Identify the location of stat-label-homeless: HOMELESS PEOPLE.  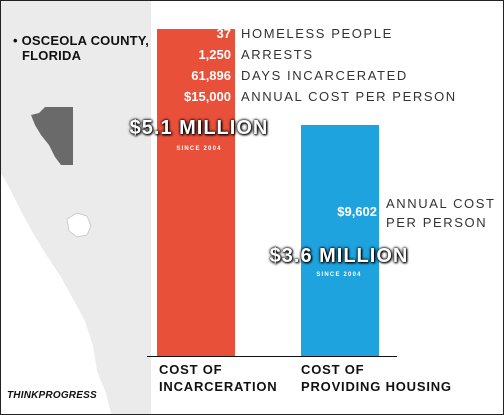
(317, 33).